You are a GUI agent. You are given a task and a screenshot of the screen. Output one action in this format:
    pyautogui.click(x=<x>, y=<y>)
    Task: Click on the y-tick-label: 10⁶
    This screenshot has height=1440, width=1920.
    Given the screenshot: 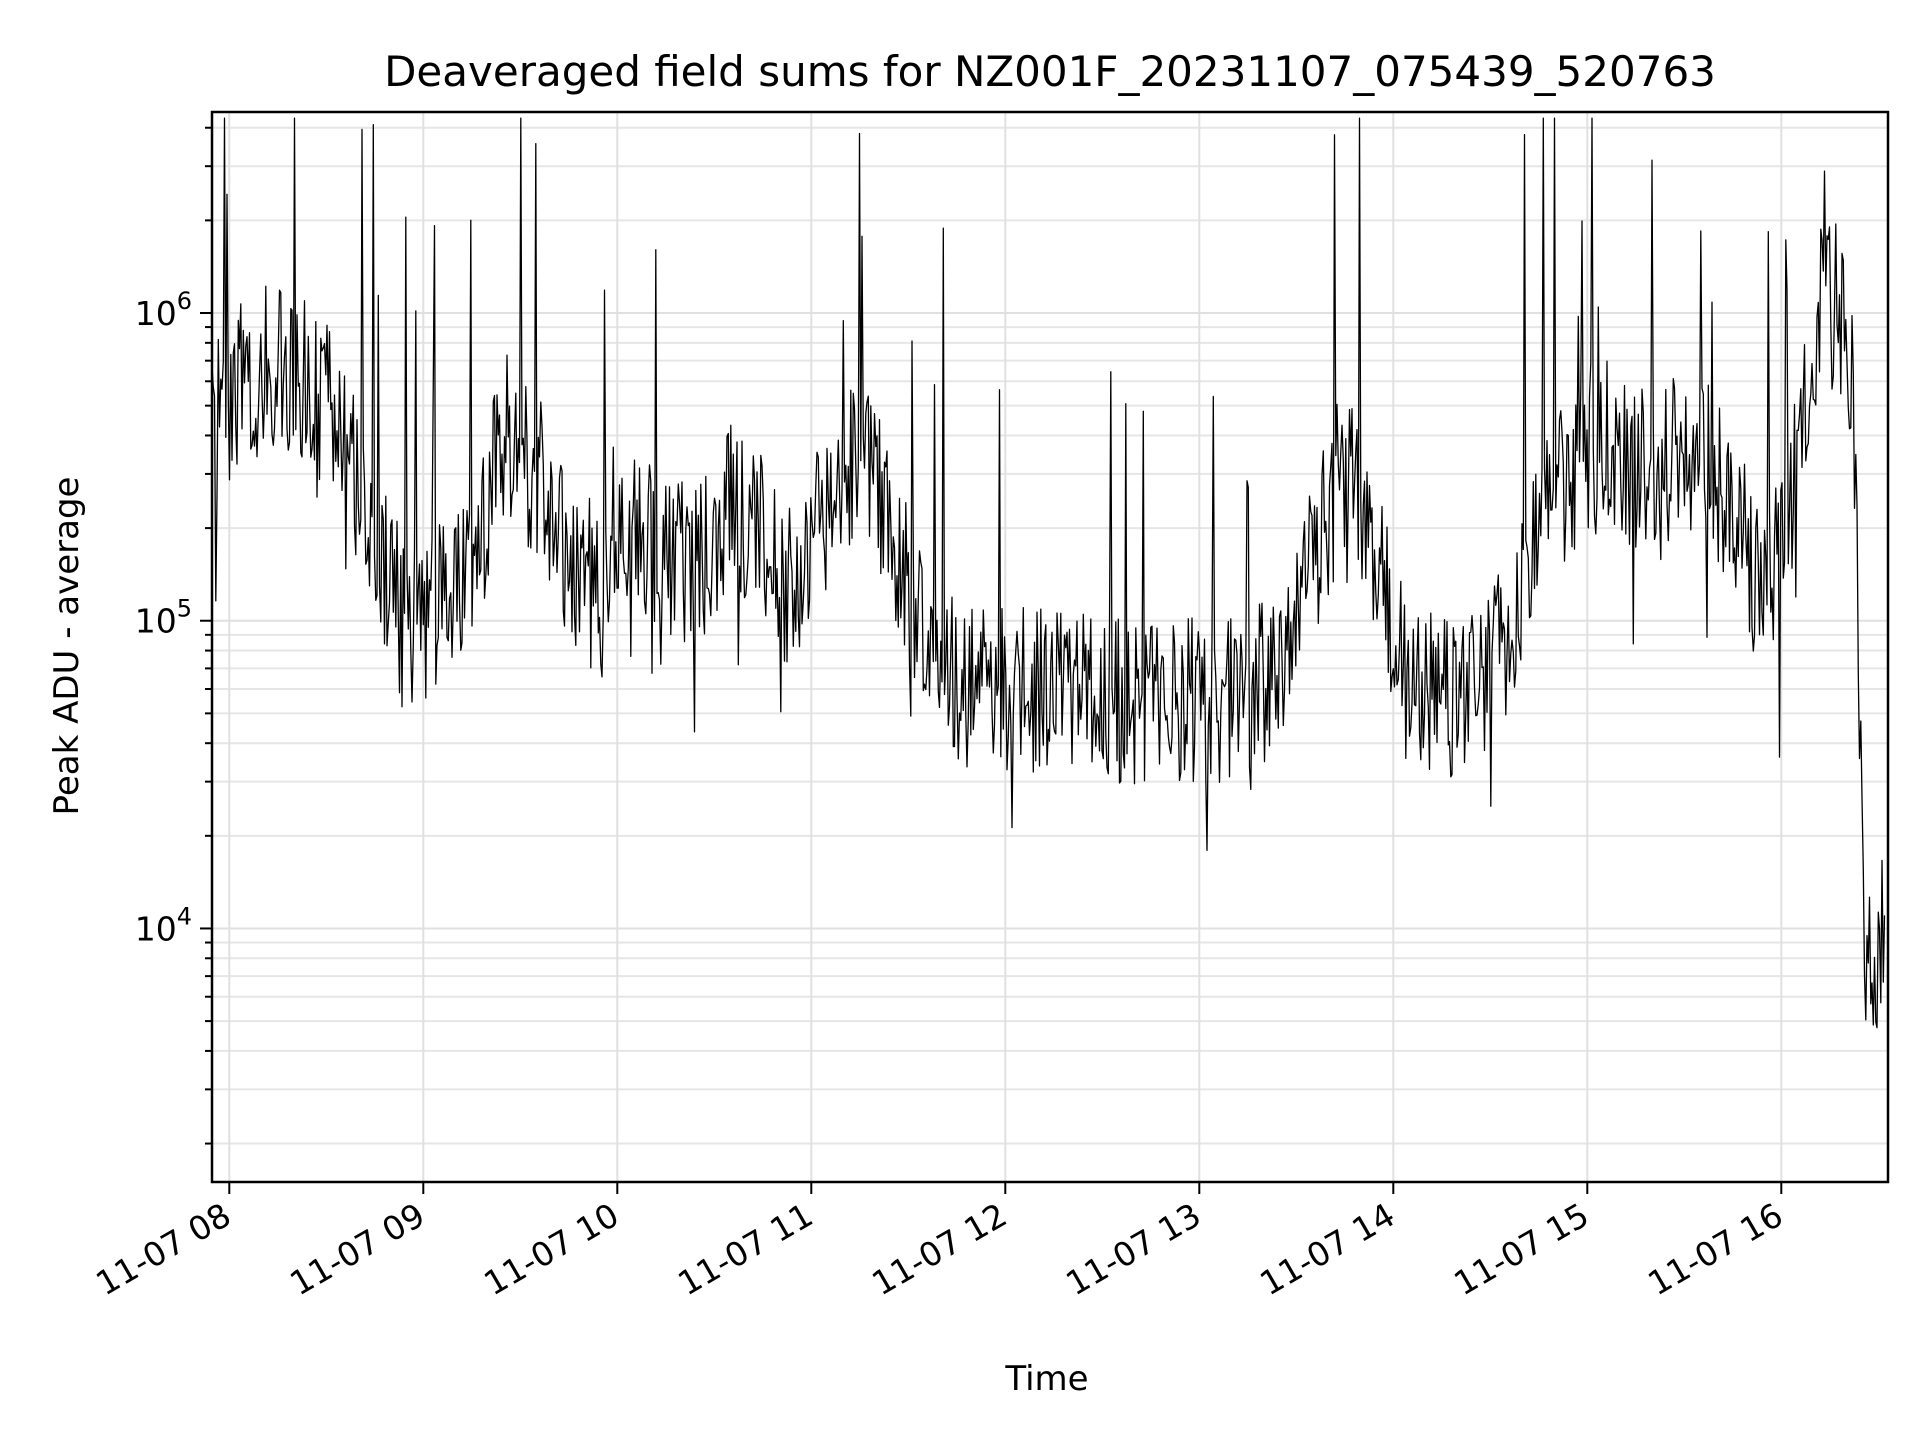 What is the action you would take?
    pyautogui.click(x=163, y=310)
    